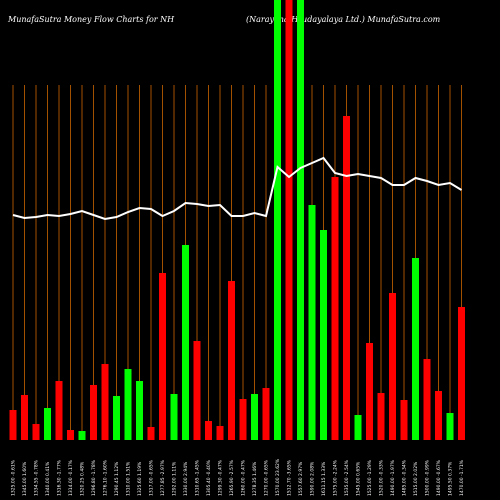  I want to click on x-tick-label: 1575.00 -2.24%, so click(336, 477).